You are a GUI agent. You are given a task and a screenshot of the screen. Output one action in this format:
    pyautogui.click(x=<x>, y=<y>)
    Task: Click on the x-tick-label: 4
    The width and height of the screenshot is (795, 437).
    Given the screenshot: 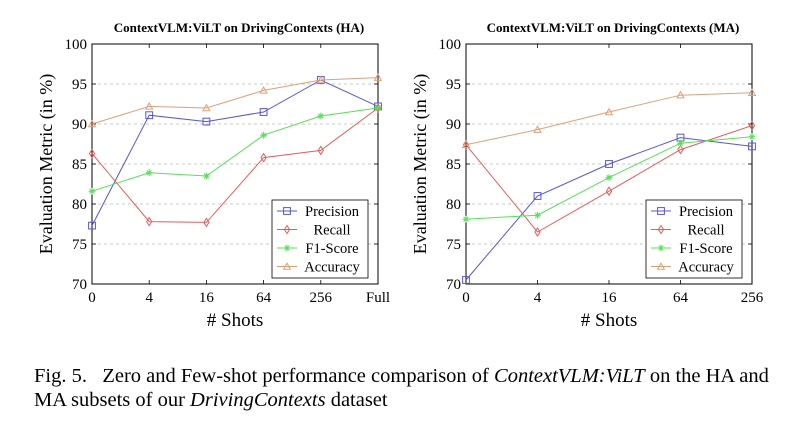 What is the action you would take?
    pyautogui.click(x=149, y=298)
    